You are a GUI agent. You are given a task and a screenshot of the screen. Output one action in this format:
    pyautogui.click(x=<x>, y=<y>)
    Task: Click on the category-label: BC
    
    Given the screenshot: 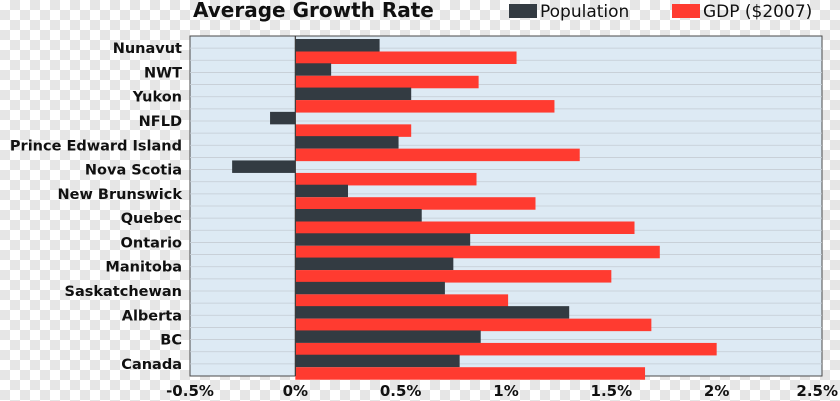 What is the action you would take?
    pyautogui.click(x=171, y=341)
    